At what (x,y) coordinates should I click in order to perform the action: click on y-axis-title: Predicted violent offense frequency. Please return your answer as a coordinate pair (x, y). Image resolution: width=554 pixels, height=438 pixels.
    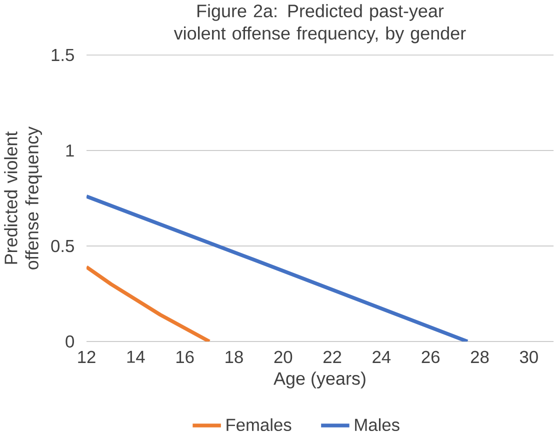
    Looking at the image, I should click on (23, 198).